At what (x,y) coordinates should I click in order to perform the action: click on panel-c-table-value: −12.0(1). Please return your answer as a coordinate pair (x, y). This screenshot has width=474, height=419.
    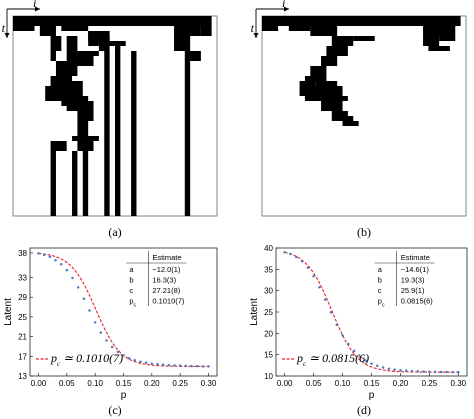
    Looking at the image, I should click on (166, 269).